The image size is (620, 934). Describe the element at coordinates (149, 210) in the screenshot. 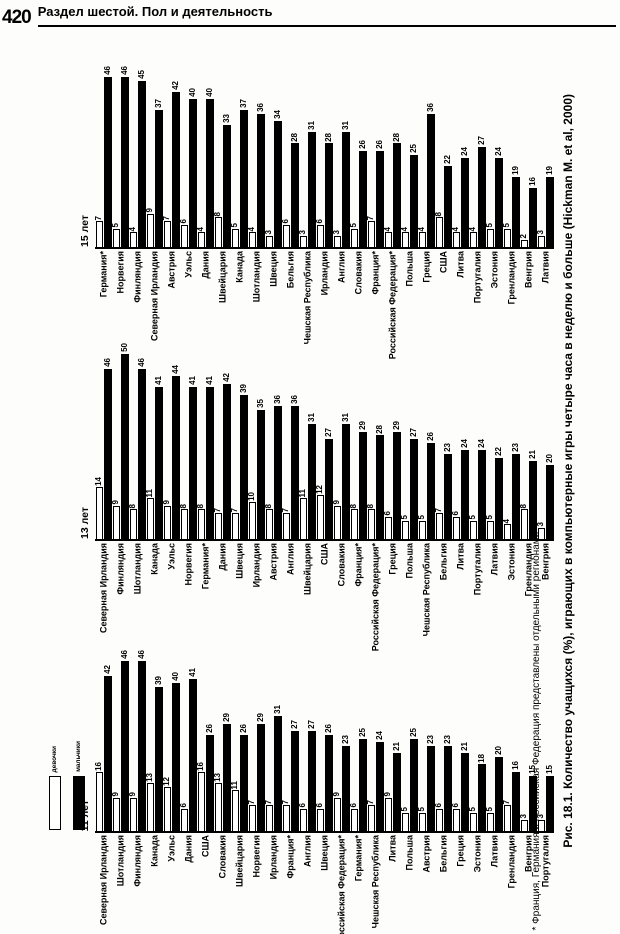

I see `girls-value-label: 9` at that location.